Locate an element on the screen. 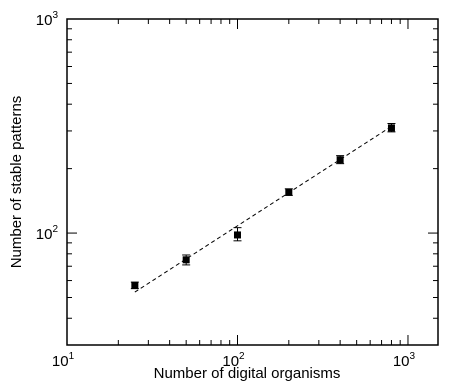 Image resolution: width=457 pixels, height=383 pixels. y-axis-label: Number of stable patterns is located at coordinates (16, 182).